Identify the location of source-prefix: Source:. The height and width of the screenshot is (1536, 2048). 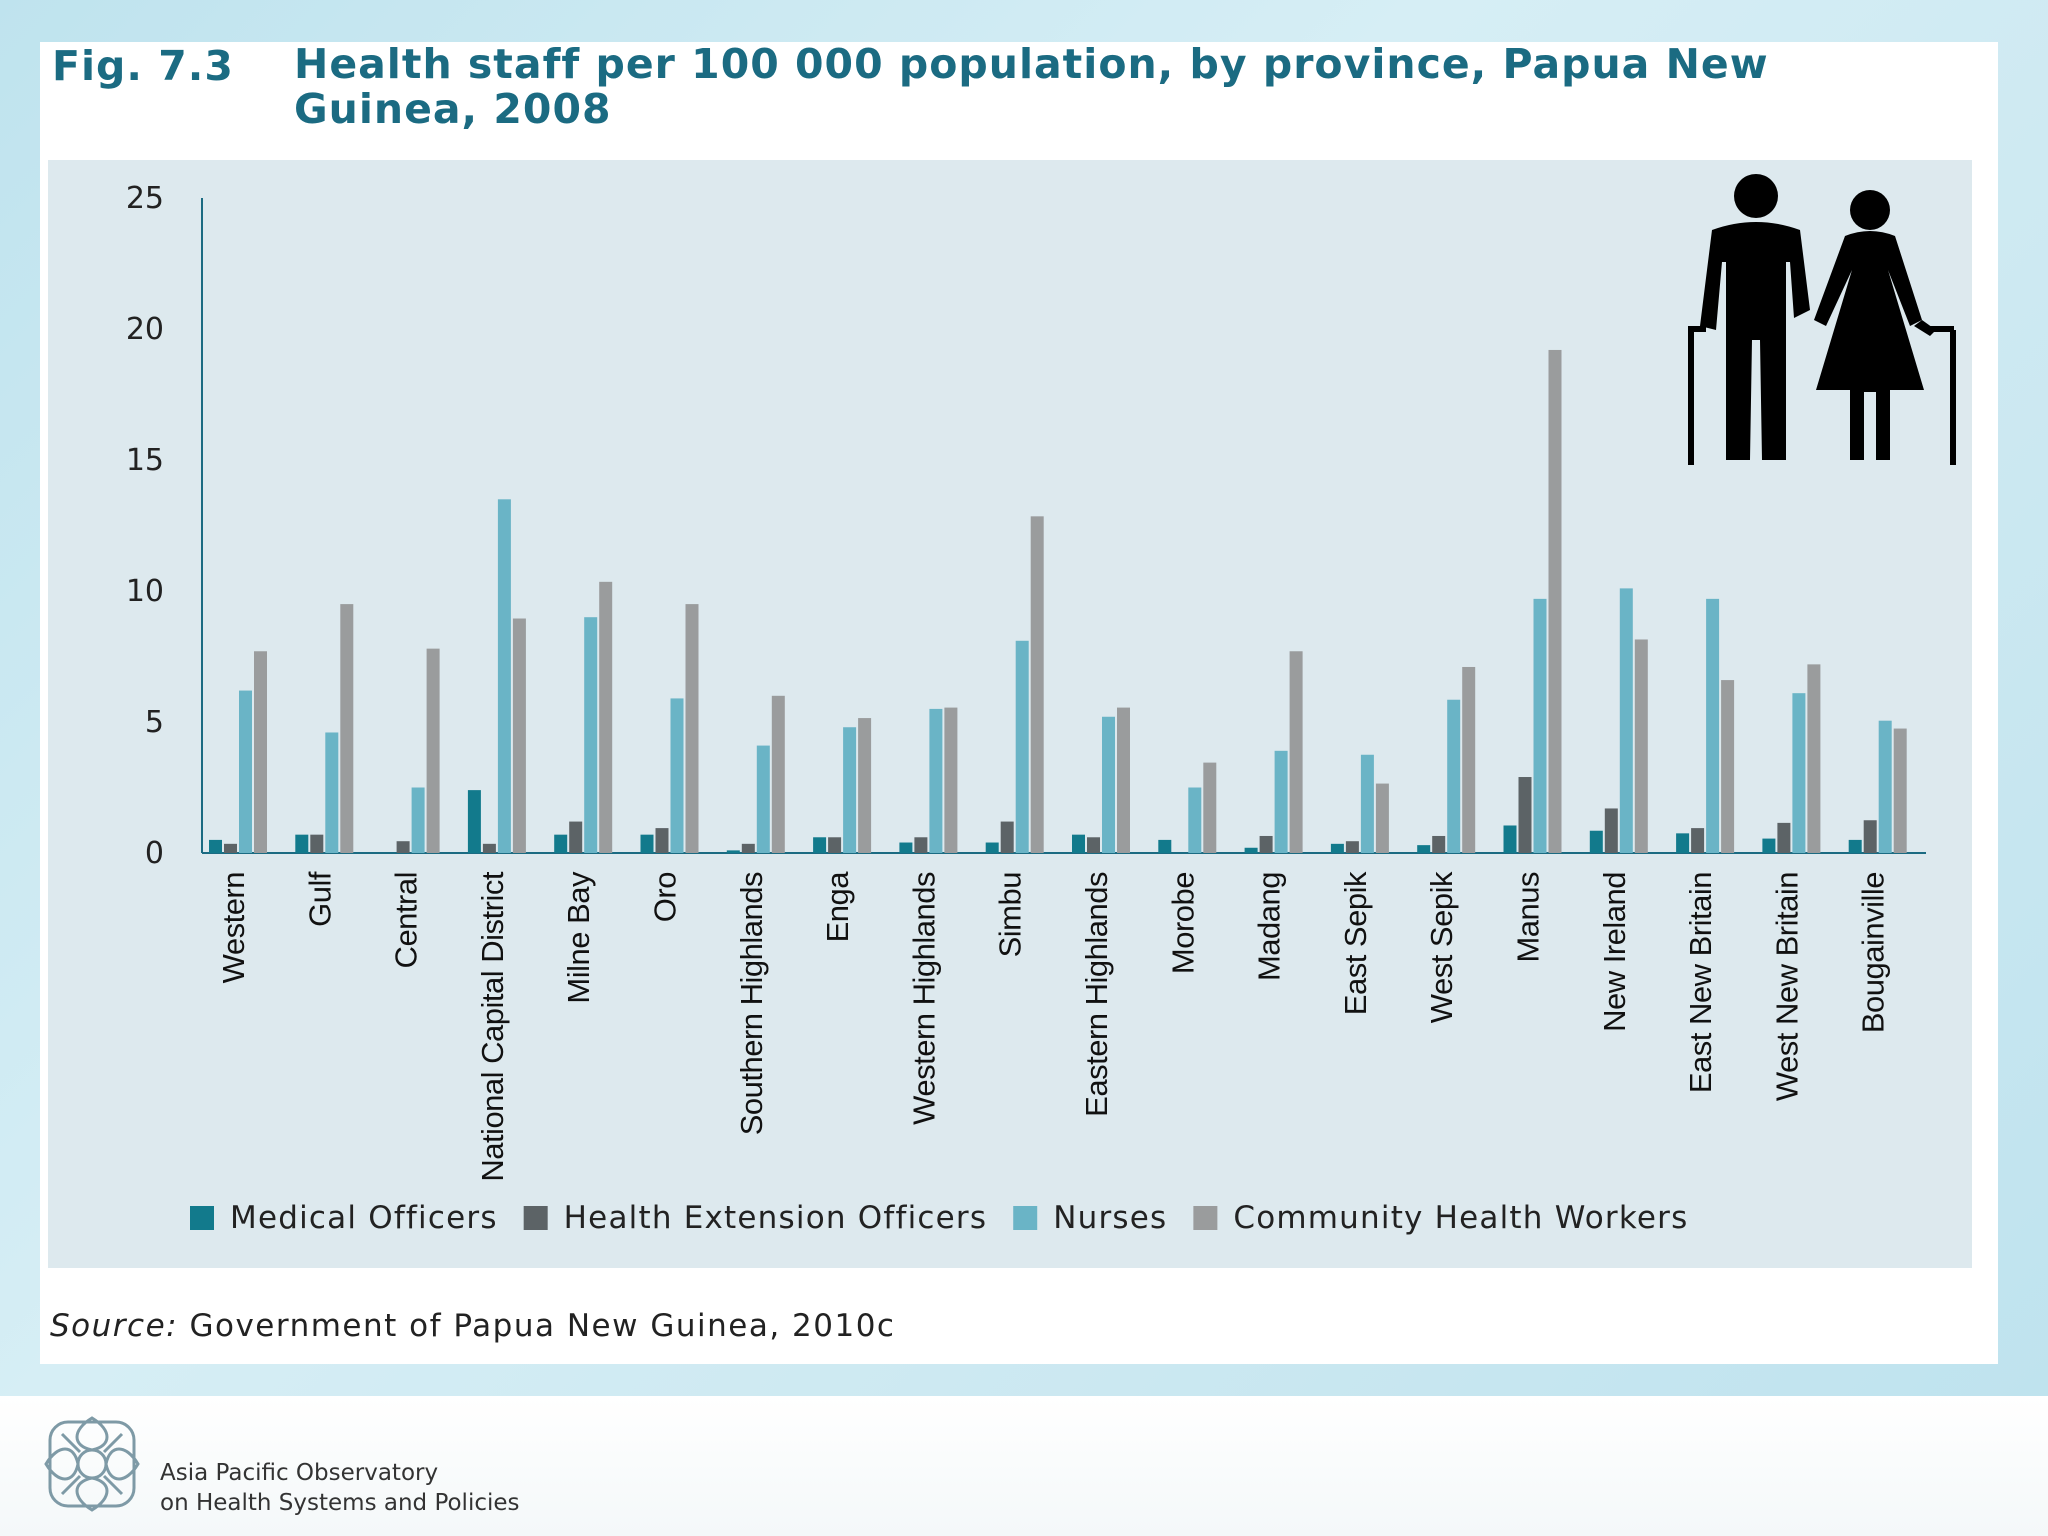
(114, 1326).